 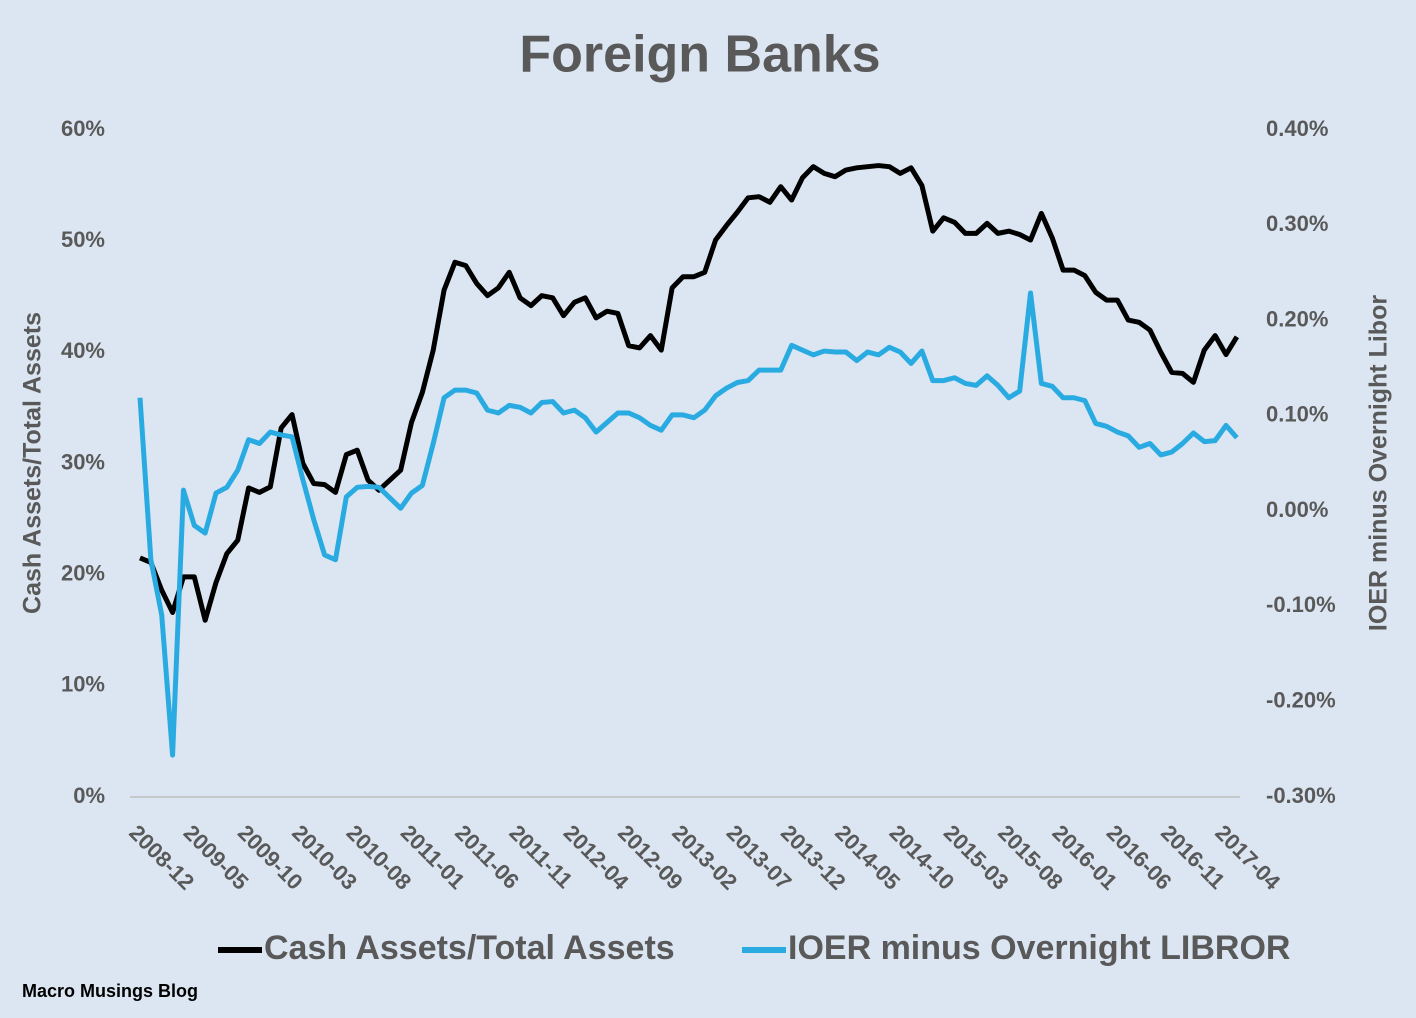 What do you see at coordinates (1301, 700) in the screenshot?
I see `y2-tick-label: -0.20%` at bounding box center [1301, 700].